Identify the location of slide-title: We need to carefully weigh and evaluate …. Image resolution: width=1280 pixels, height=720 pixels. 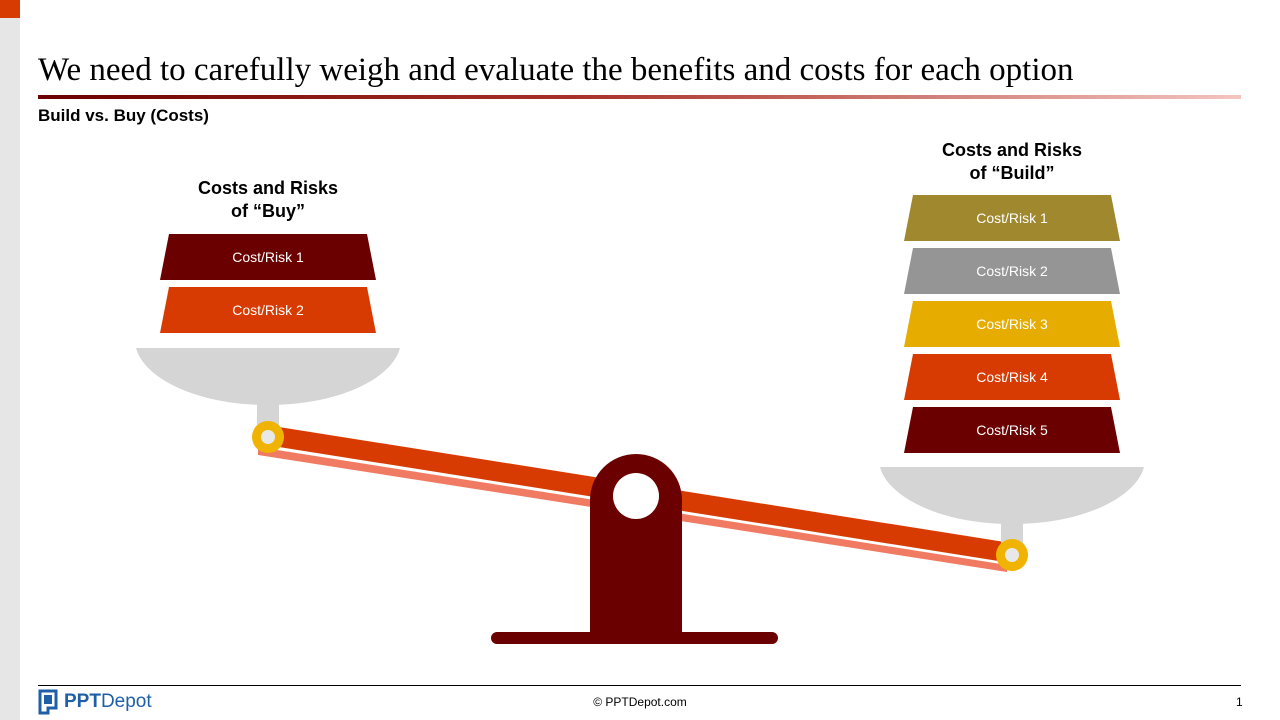
(556, 70).